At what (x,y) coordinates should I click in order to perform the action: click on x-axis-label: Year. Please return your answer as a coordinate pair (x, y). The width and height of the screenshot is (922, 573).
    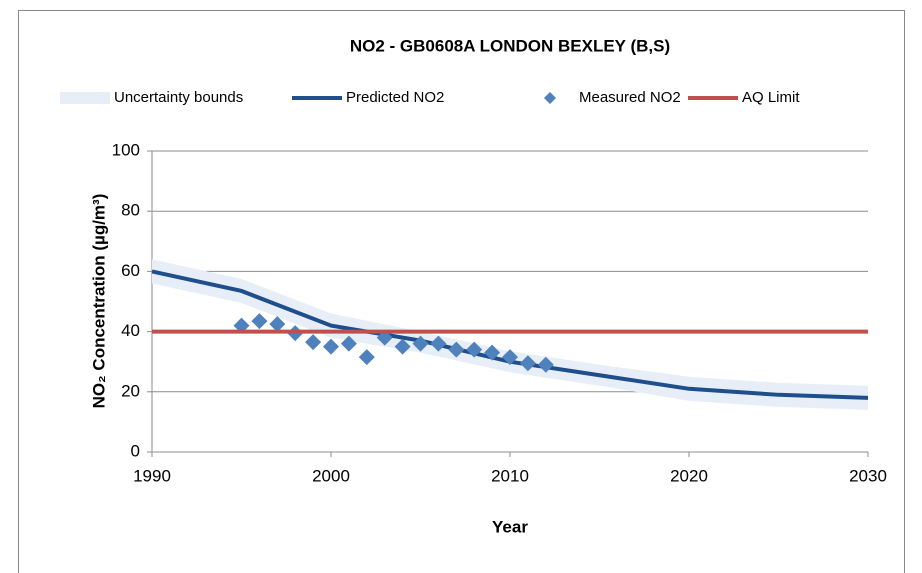
    Looking at the image, I should click on (510, 526).